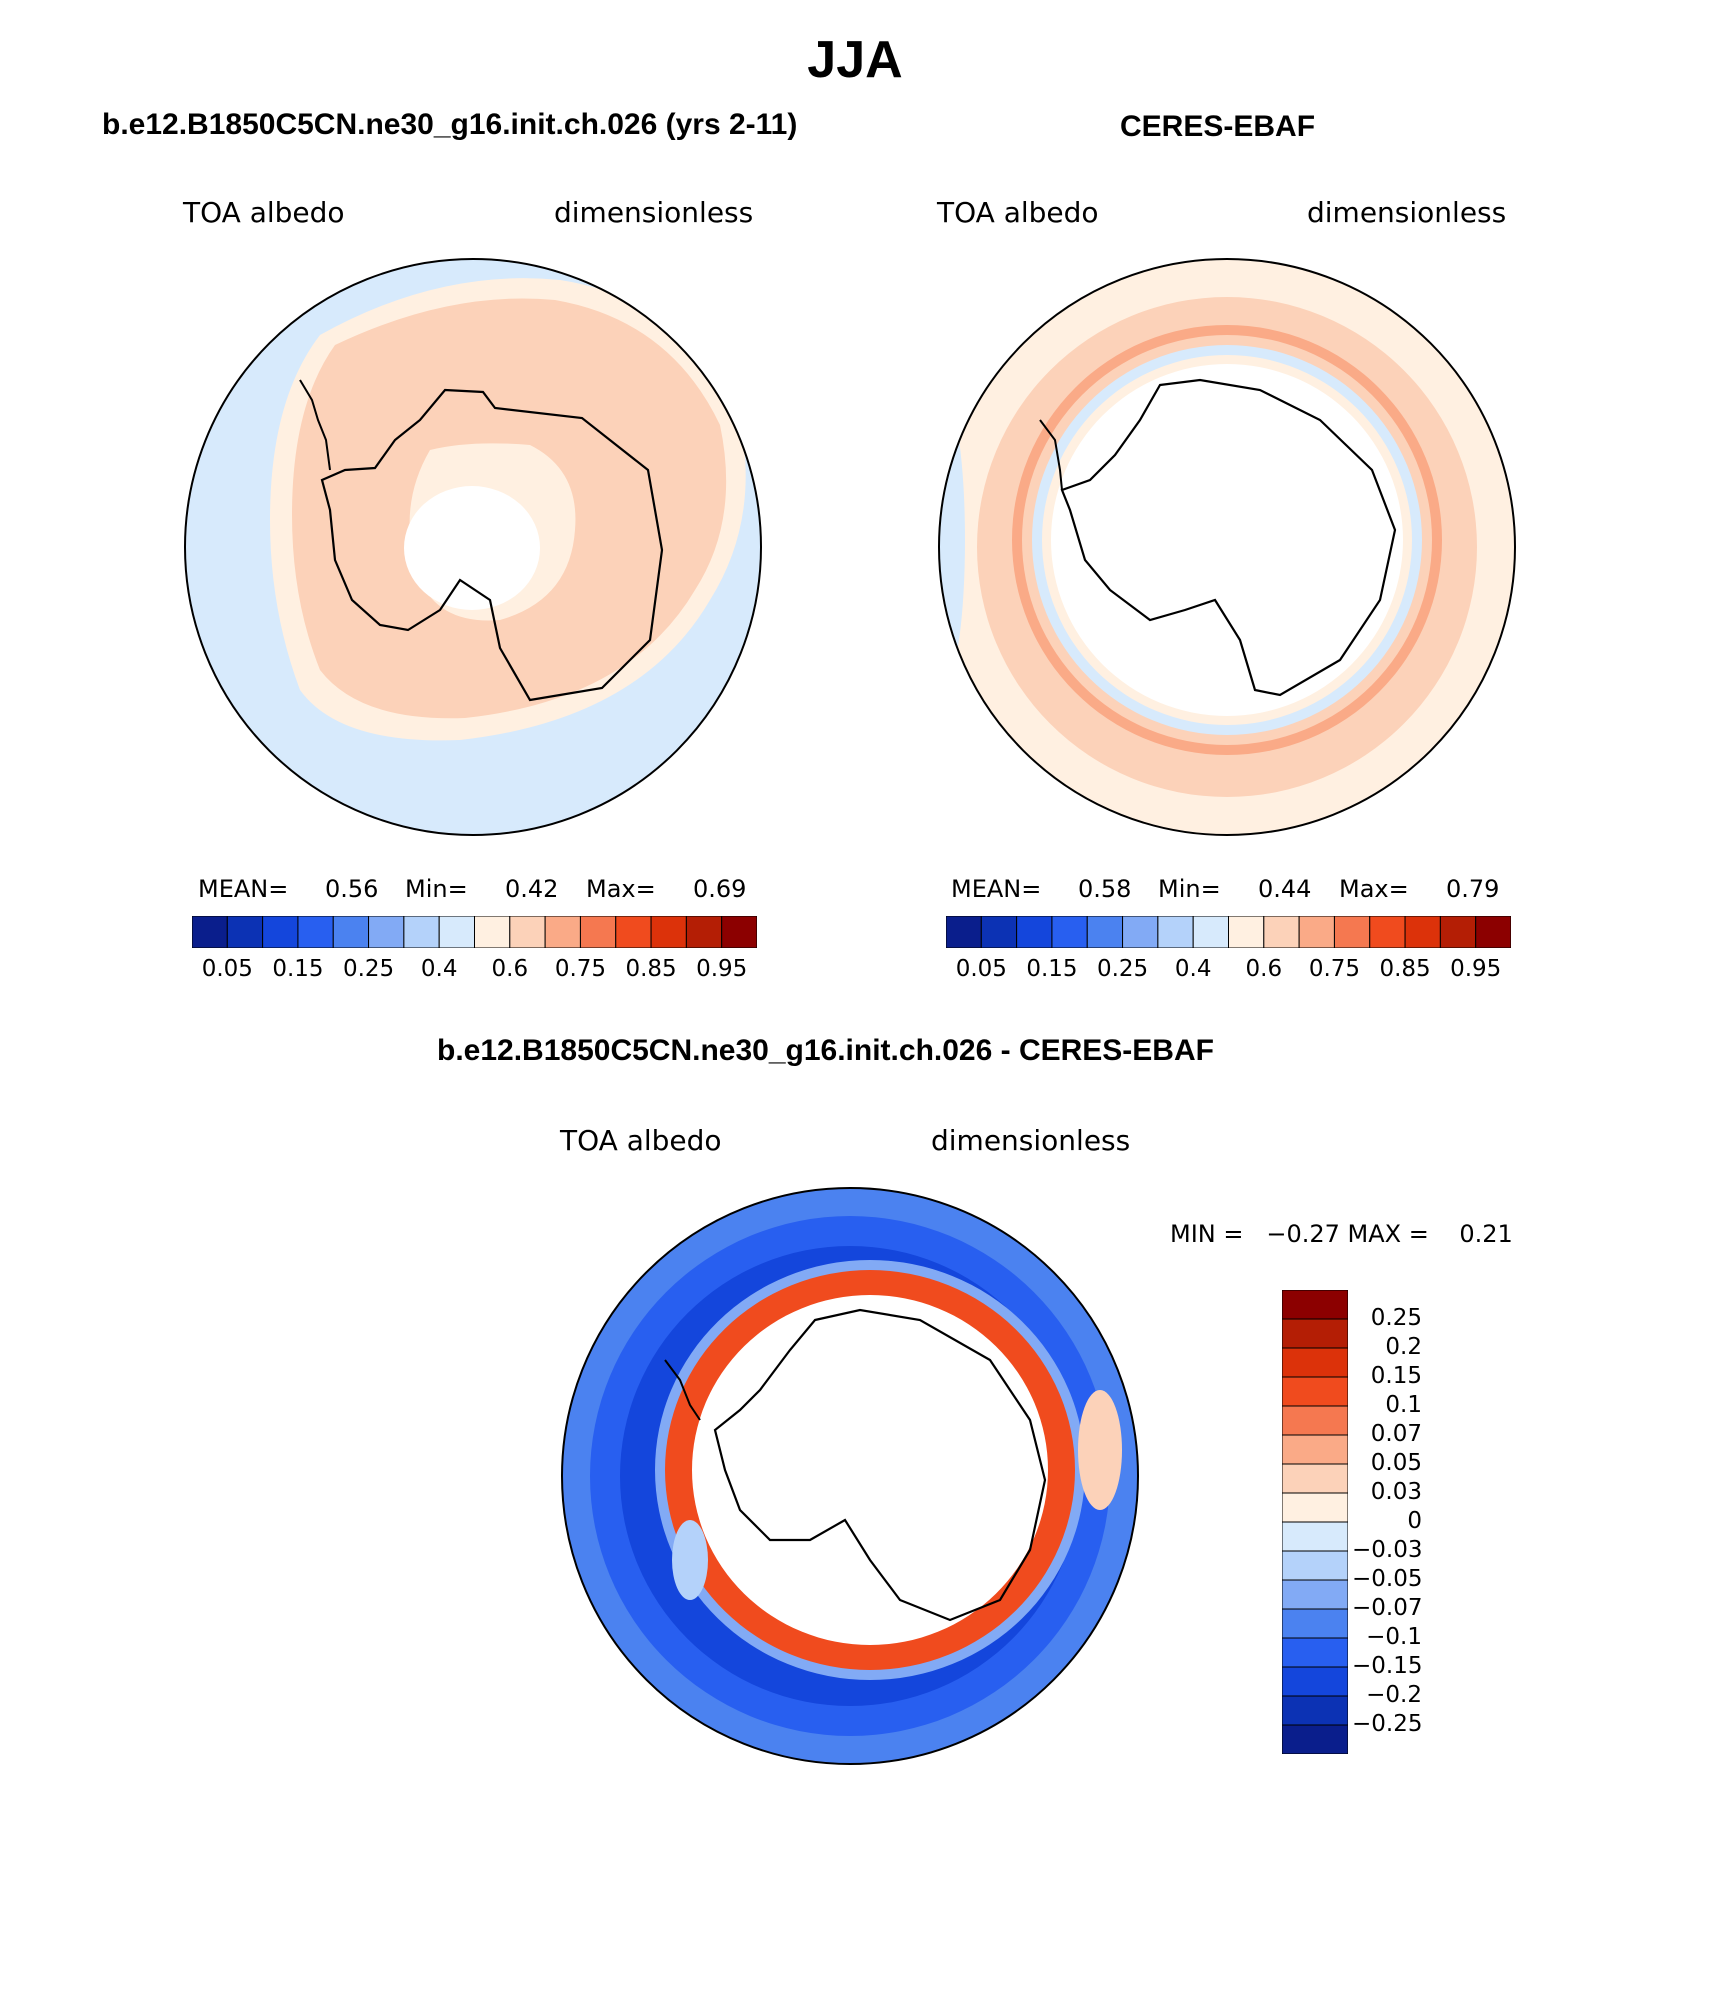  I want to click on diff-polar-map, so click(850, 1476).